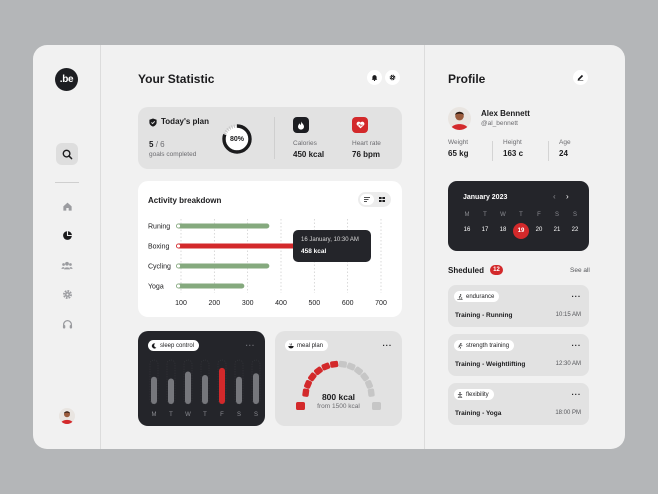 This screenshot has width=658, height=494. Describe the element at coordinates (539, 230) in the screenshot. I see `calendar-day: 20` at that location.